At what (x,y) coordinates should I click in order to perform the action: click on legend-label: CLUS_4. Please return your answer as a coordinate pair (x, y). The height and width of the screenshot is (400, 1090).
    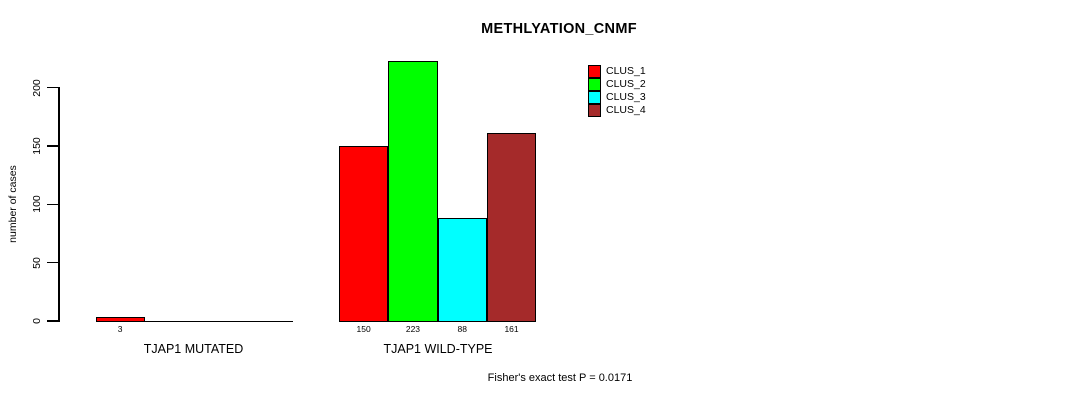
    Looking at the image, I should click on (626, 110).